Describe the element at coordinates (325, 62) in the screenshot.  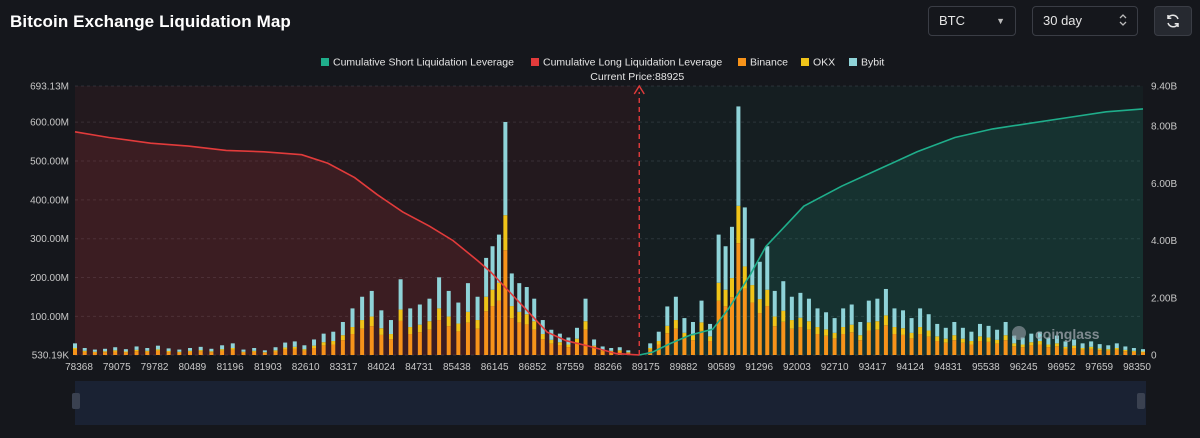
I see `legend-short-swatch` at that location.